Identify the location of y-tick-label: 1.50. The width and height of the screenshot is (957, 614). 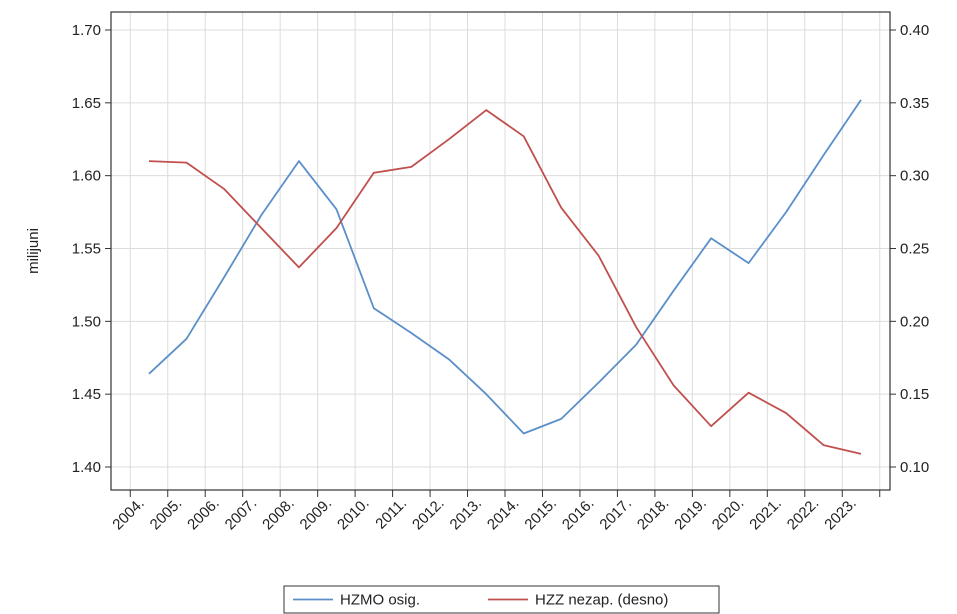
(86, 321).